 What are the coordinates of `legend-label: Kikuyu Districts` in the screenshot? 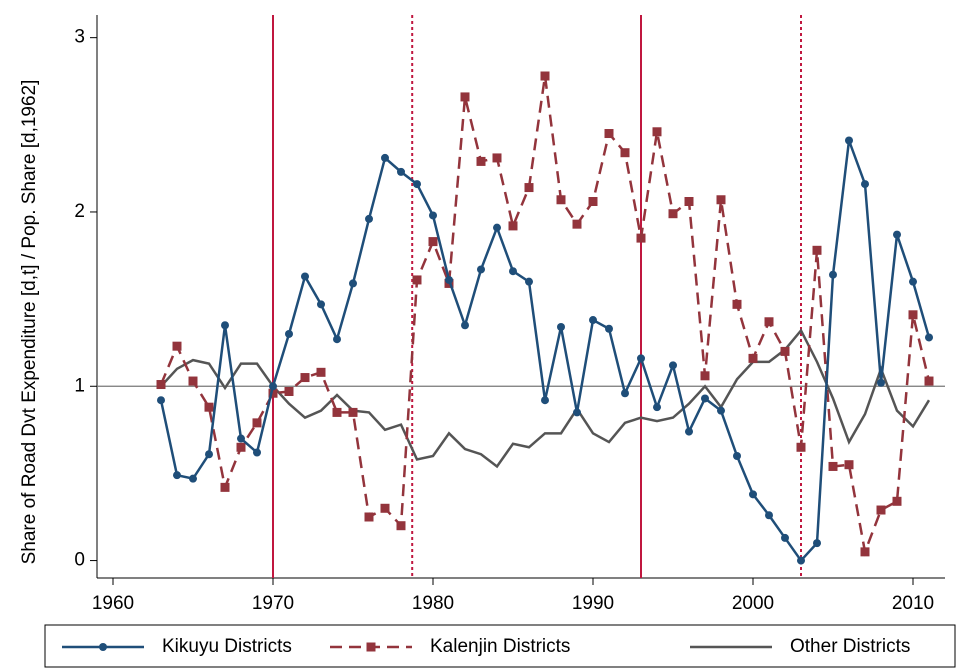 It's located at (227, 646).